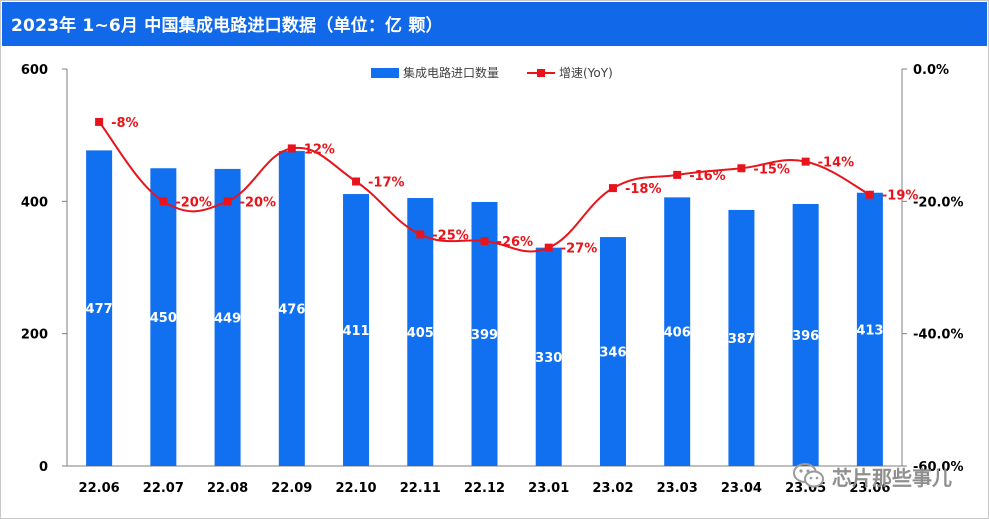 This screenshot has width=989, height=519. I want to click on bar-value-label: 387, so click(741, 339).